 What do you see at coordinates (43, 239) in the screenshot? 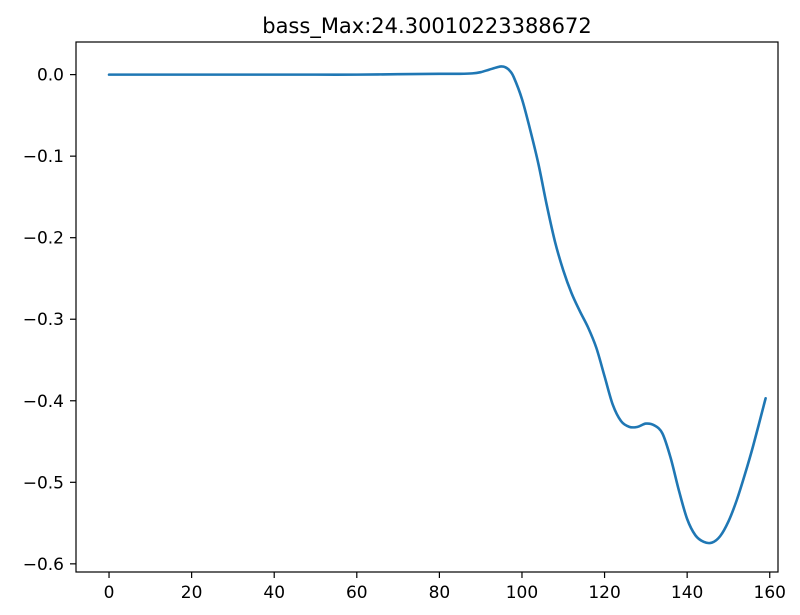
I see `y-tick-label: −0.2` at bounding box center [43, 239].